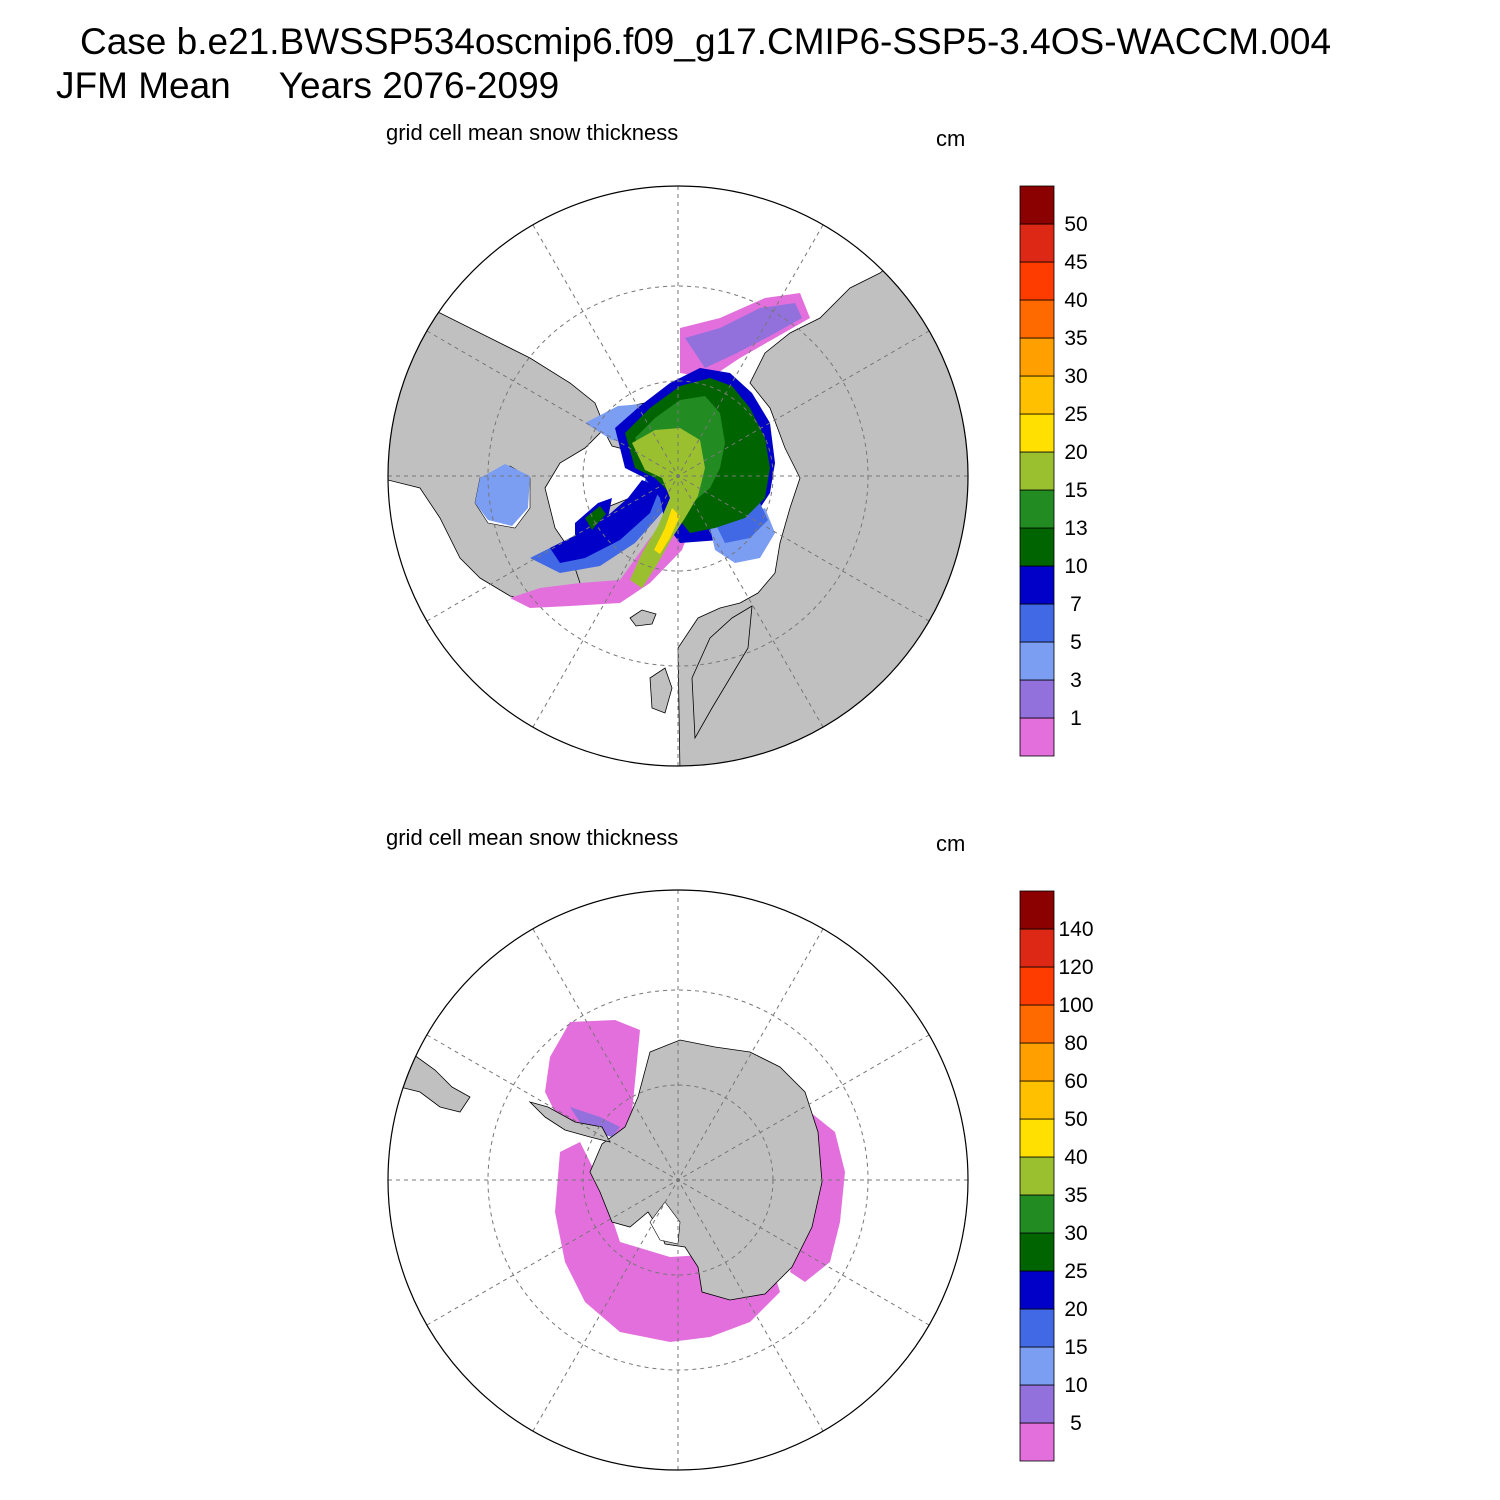  Describe the element at coordinates (1075, 1195) in the screenshot. I see `colorbar-south-tick-label: 35` at that location.